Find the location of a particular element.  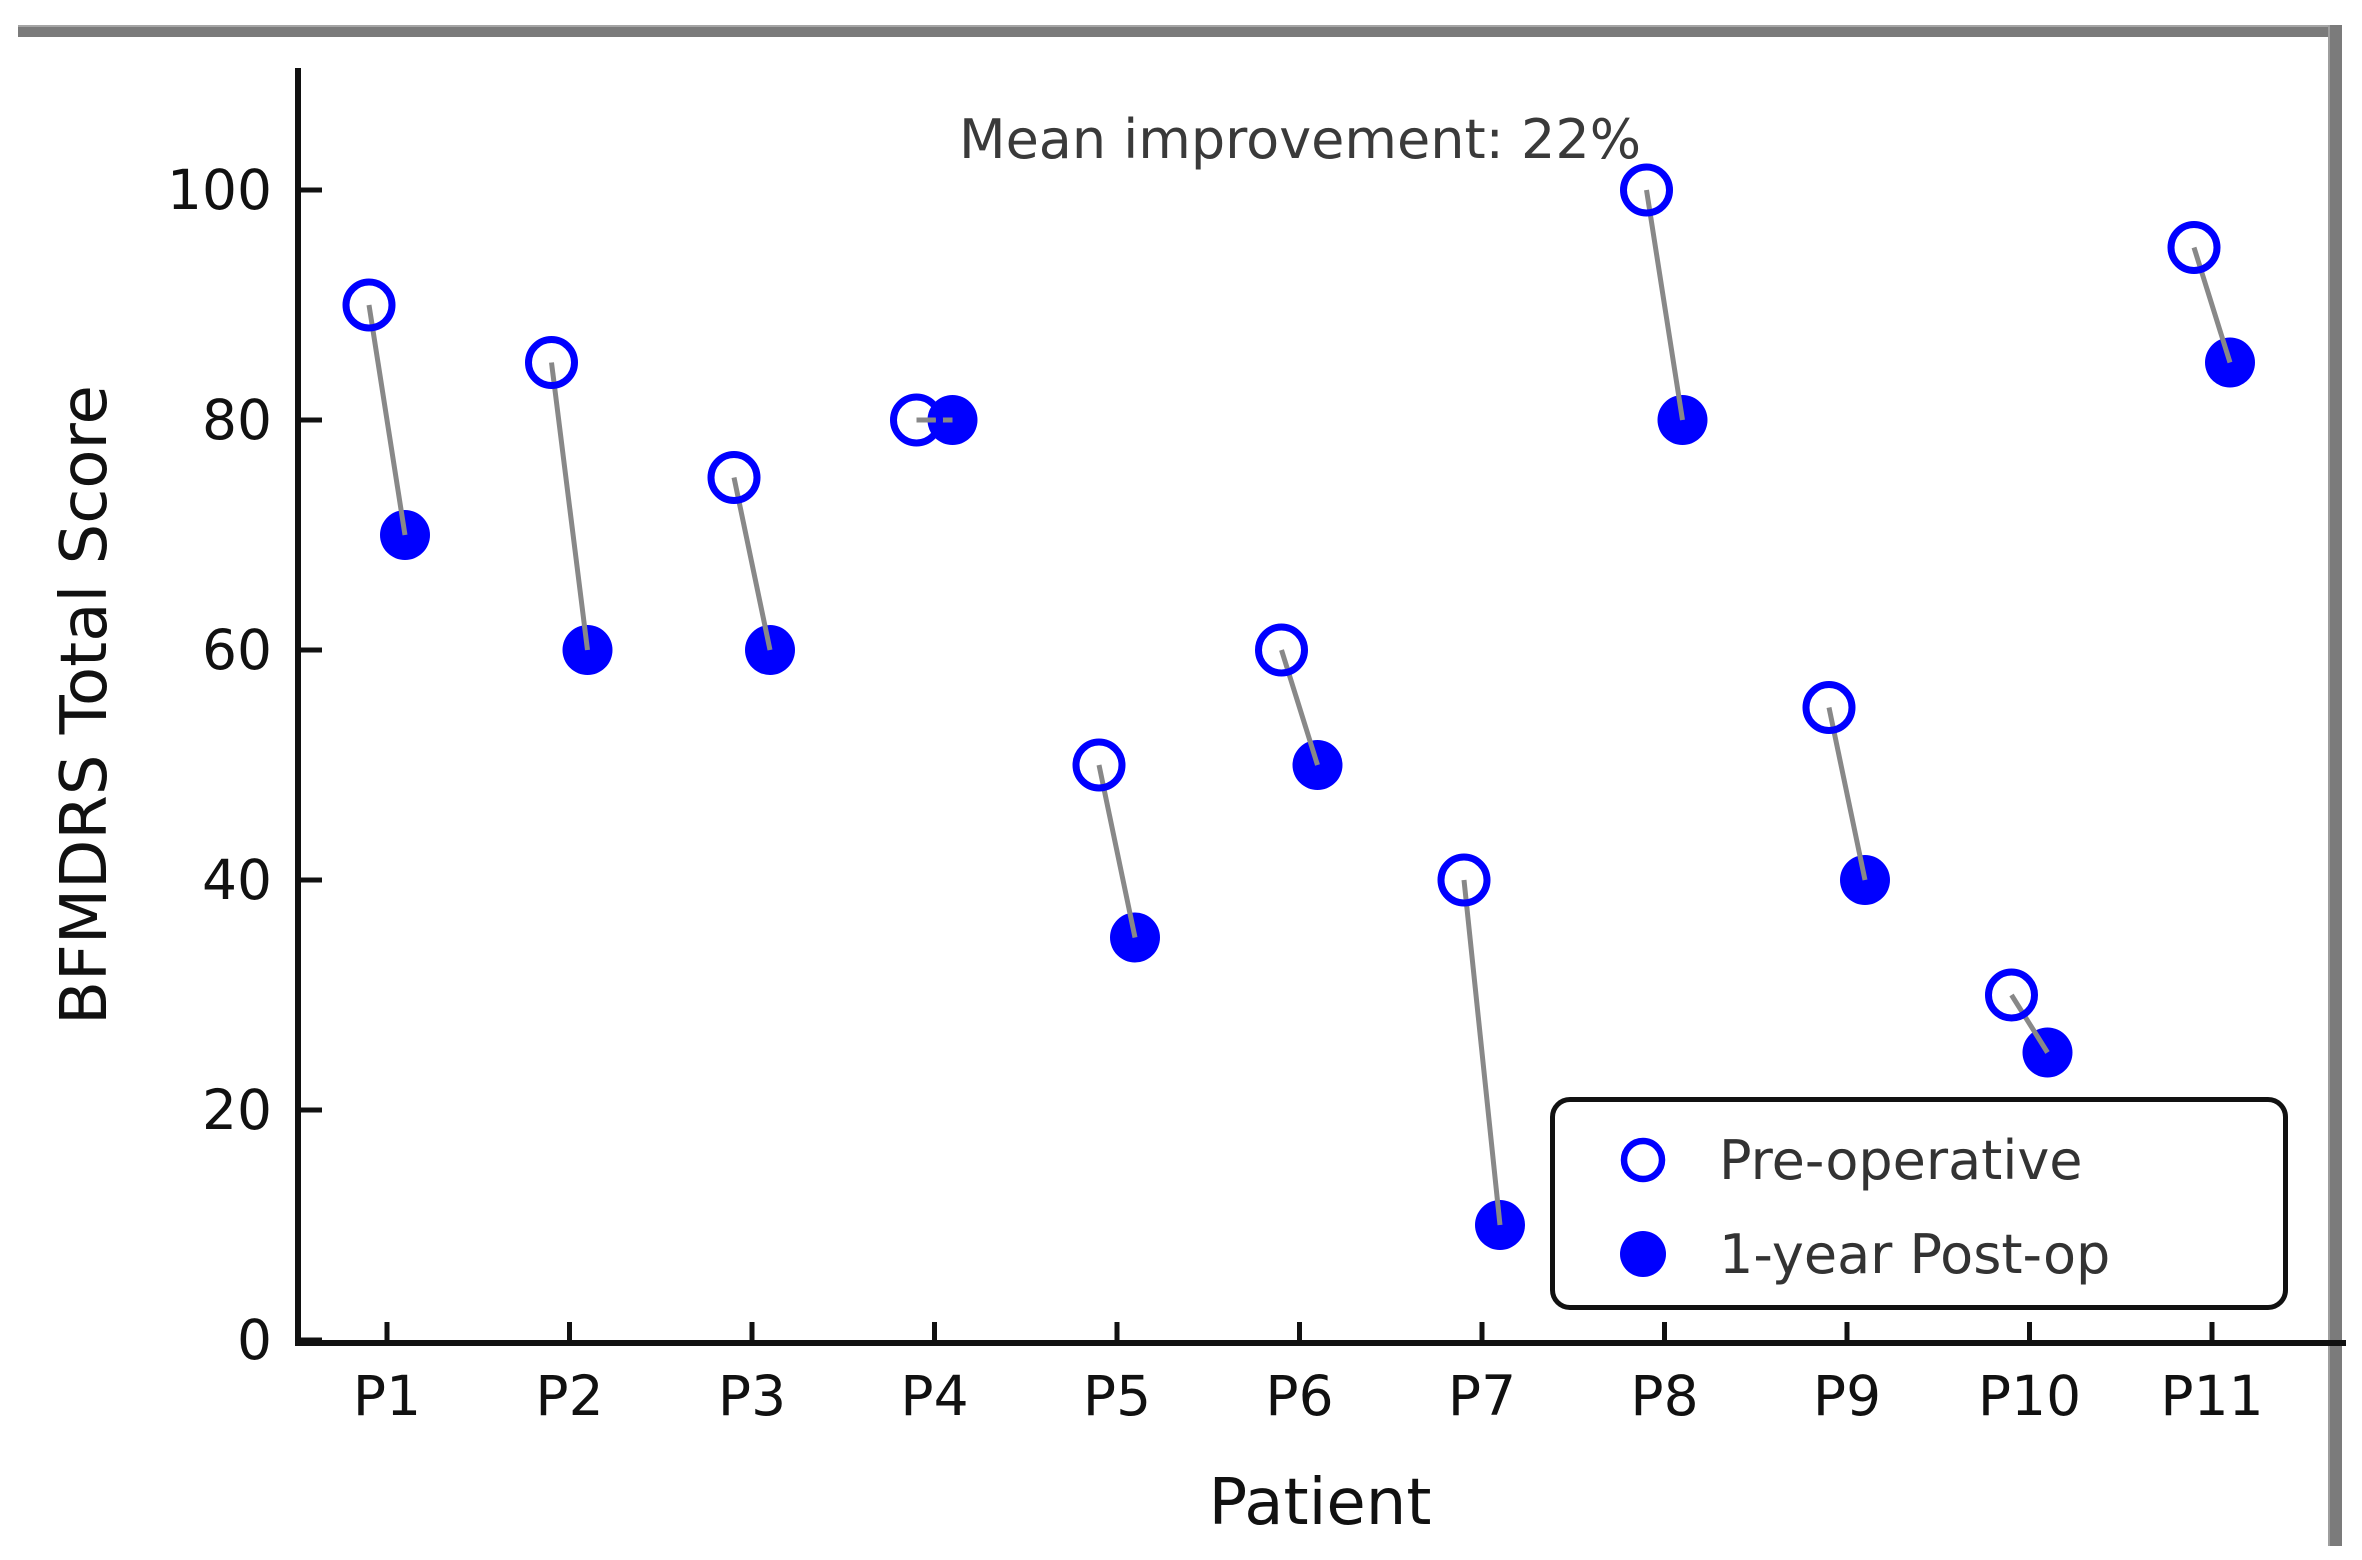

x-tick-label: P7 is located at coordinates (1482, 1396).